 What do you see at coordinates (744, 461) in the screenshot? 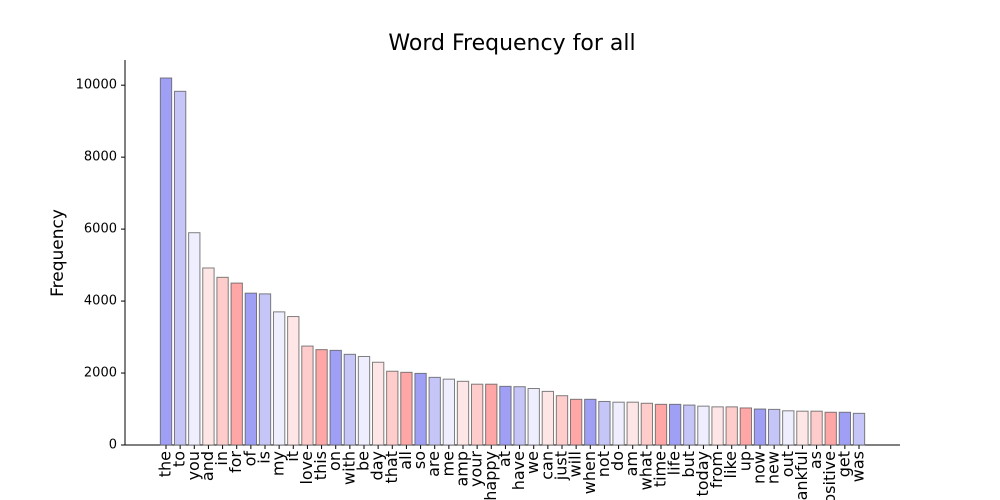
I see `x-tick-label: up` at bounding box center [744, 461].